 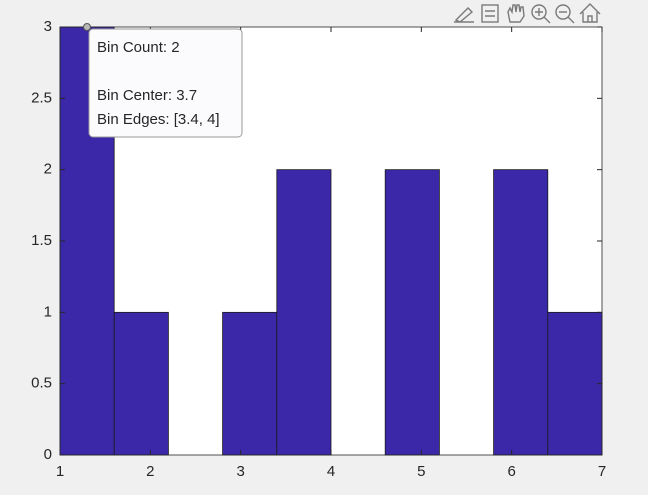 What do you see at coordinates (421, 471) in the screenshot?
I see `x-tick-label: 5` at bounding box center [421, 471].